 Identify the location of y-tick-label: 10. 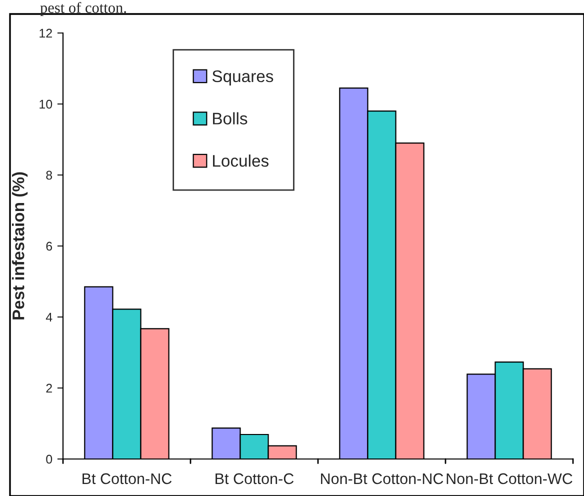
(46, 104).